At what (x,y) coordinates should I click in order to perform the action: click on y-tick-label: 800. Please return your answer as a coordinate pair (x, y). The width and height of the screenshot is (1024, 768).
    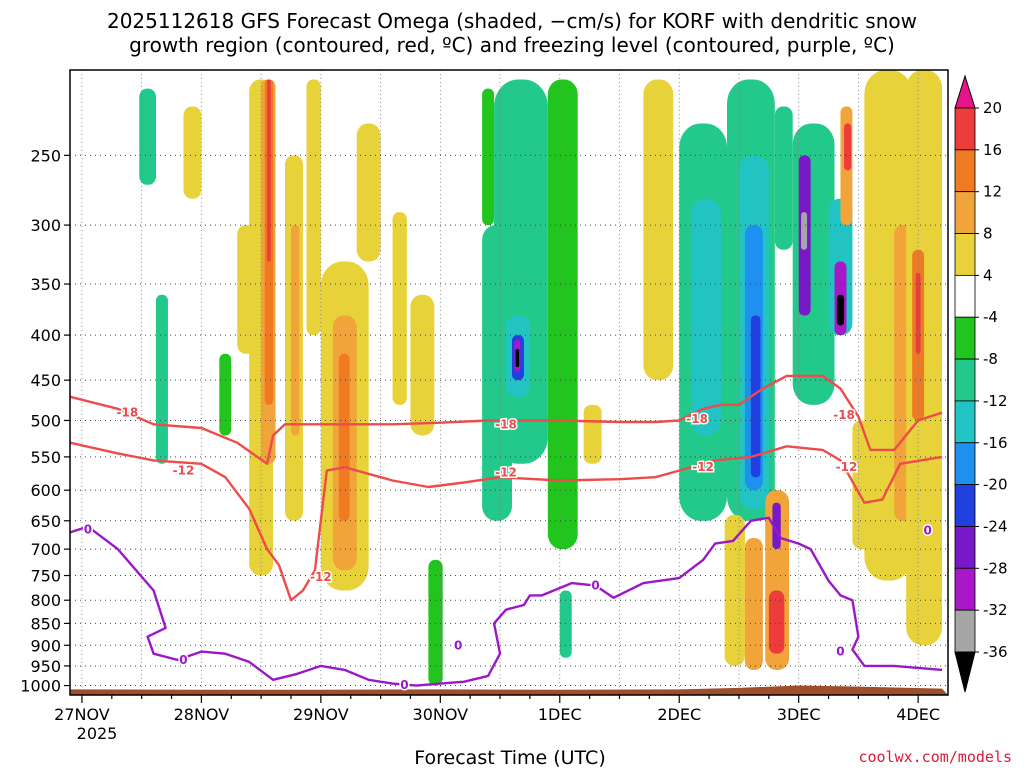
    Looking at the image, I should click on (45, 600).